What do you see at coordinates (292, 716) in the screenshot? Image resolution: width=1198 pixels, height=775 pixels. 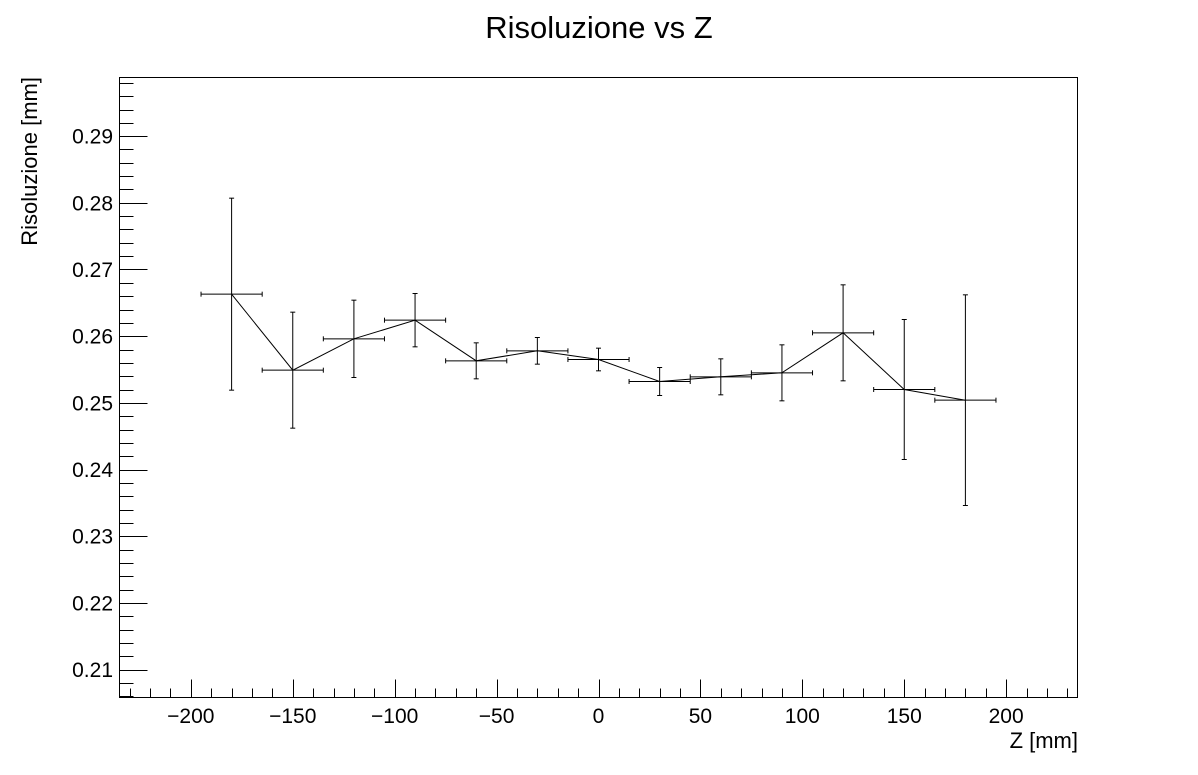 I see `x-tick-label: −150` at bounding box center [292, 716].